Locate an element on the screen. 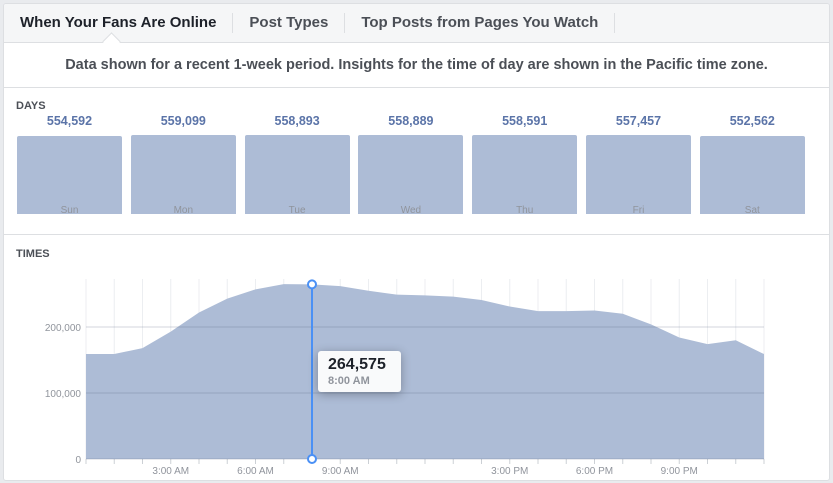 This screenshot has height=483, width=833. day-value: 557,457 is located at coordinates (638, 121).